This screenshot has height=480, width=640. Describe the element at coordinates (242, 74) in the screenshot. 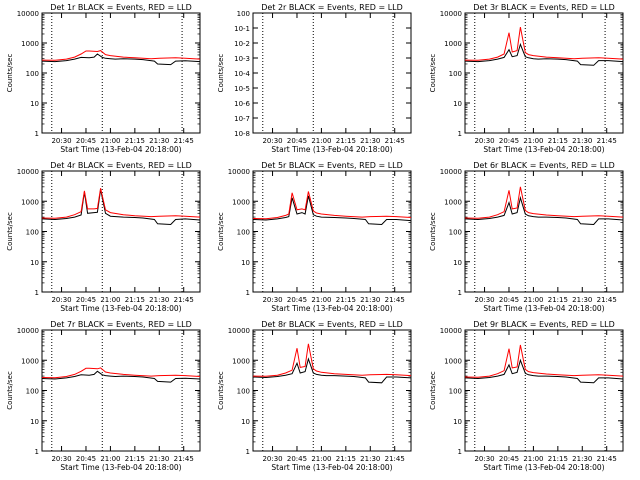

I see `y-tick-label: 10-4` at that location.